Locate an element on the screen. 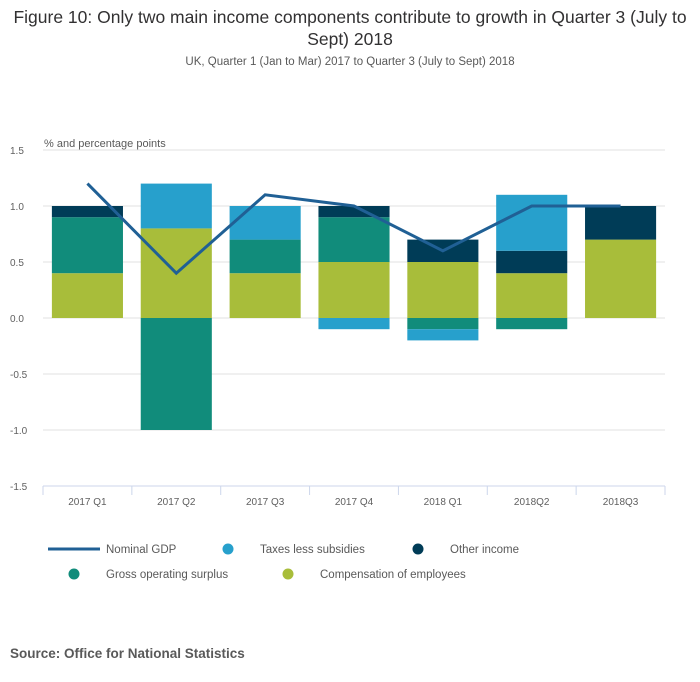 This screenshot has width=700, height=682. x-tick-label: 2018Q2 is located at coordinates (532, 502).